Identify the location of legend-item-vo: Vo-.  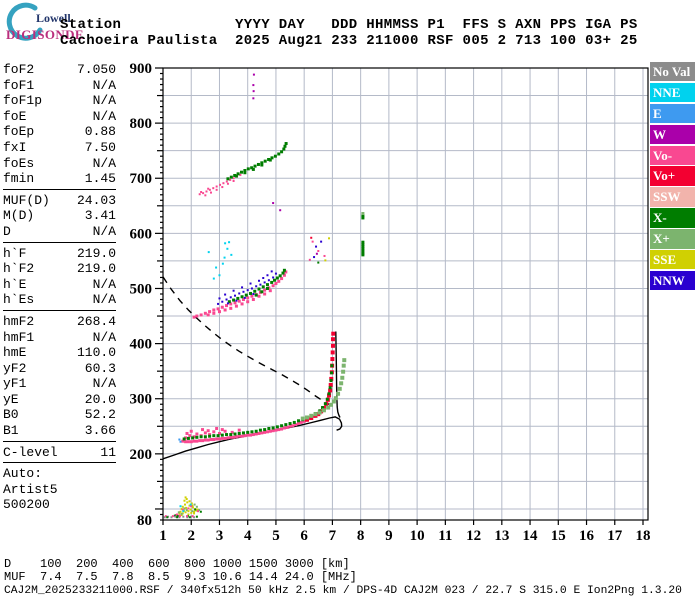
(672, 155).